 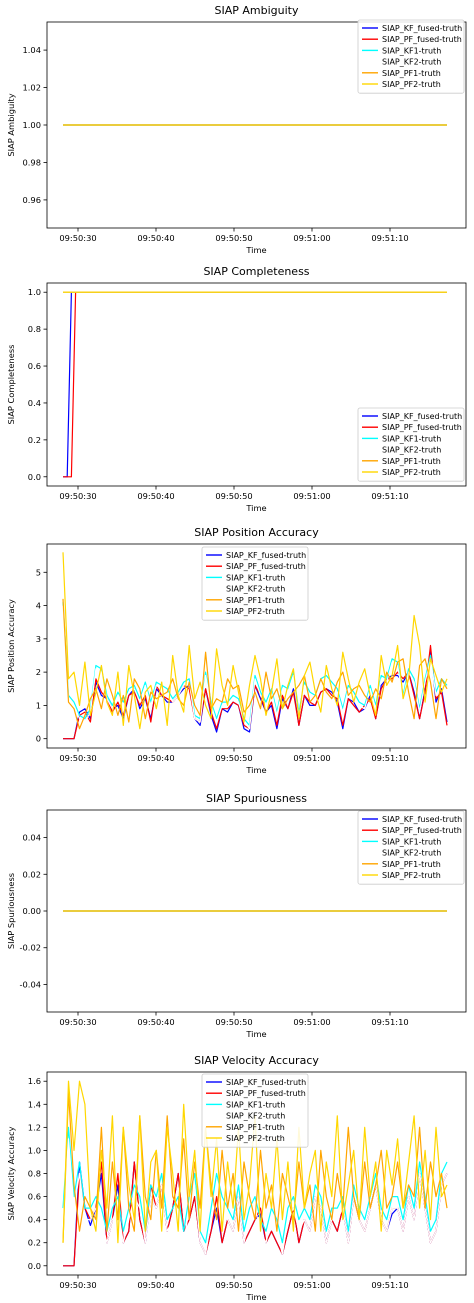 What do you see at coordinates (257, 10) in the screenshot?
I see `chart-title: SIAP Ambiguity` at bounding box center [257, 10].